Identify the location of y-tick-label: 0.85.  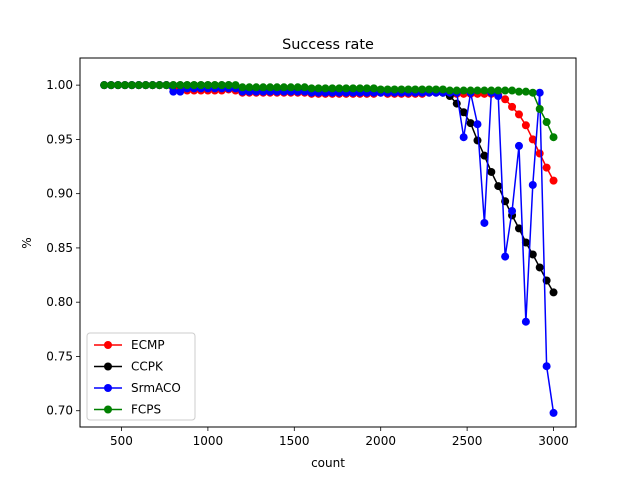
(59, 248).